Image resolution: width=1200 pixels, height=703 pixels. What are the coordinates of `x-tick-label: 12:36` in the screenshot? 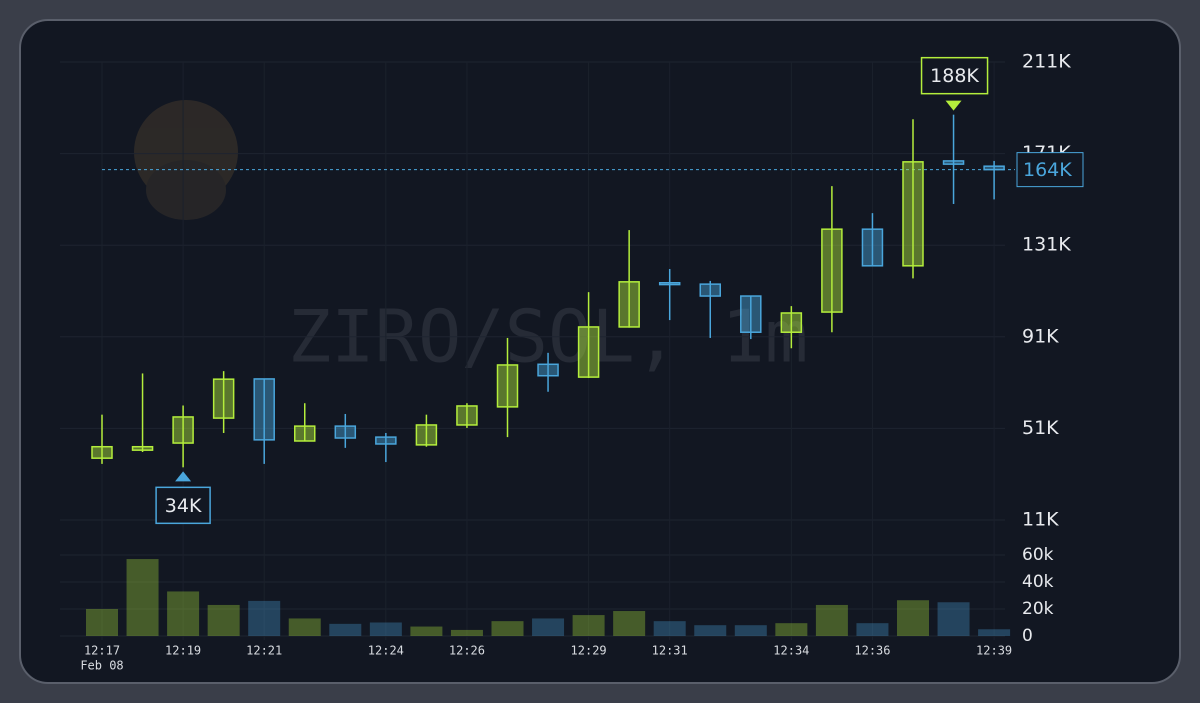 It's located at (872, 651).